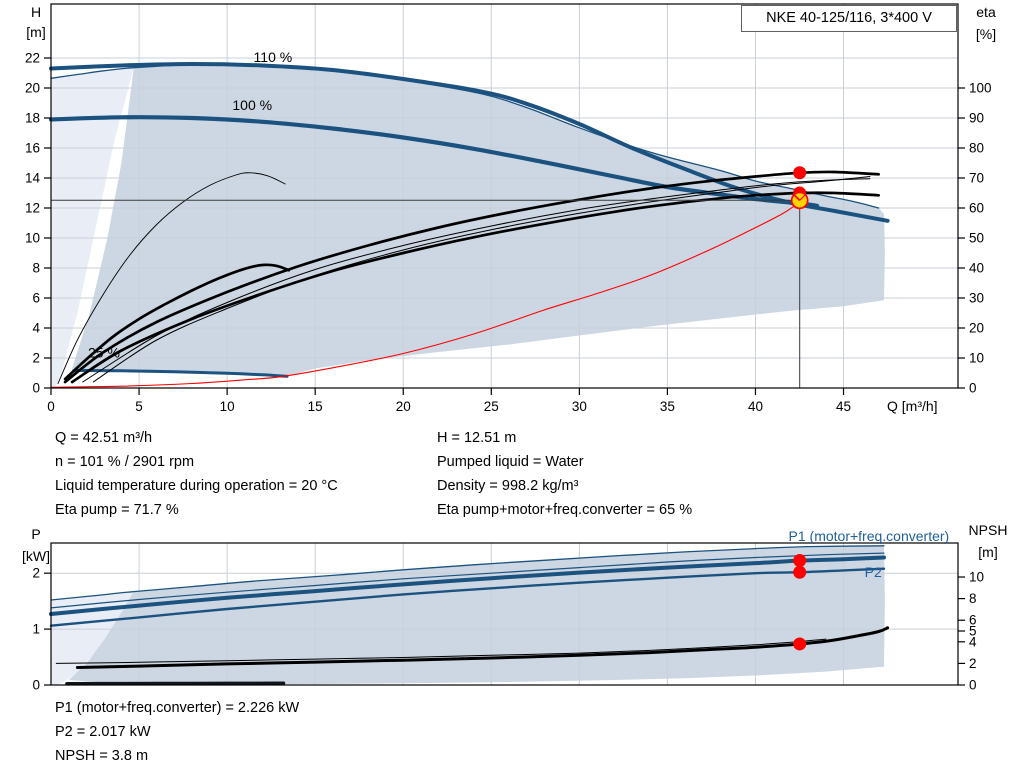 Image resolution: width=1024 pixels, height=781 pixels. What do you see at coordinates (117, 510) in the screenshot?
I see `info-line-eta-pump: Eta pump = 71.7 %` at bounding box center [117, 510].